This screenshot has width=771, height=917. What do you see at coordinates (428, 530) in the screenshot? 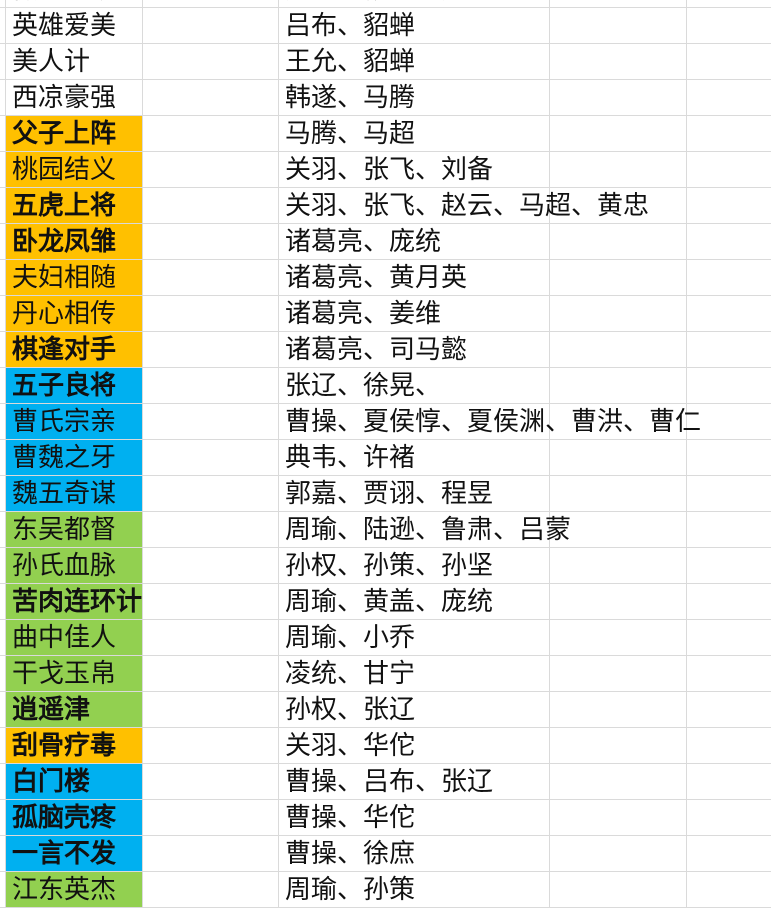
I see `combo-members: 周瑜、陆逊、鲁肃、吕蒙` at bounding box center [428, 530].